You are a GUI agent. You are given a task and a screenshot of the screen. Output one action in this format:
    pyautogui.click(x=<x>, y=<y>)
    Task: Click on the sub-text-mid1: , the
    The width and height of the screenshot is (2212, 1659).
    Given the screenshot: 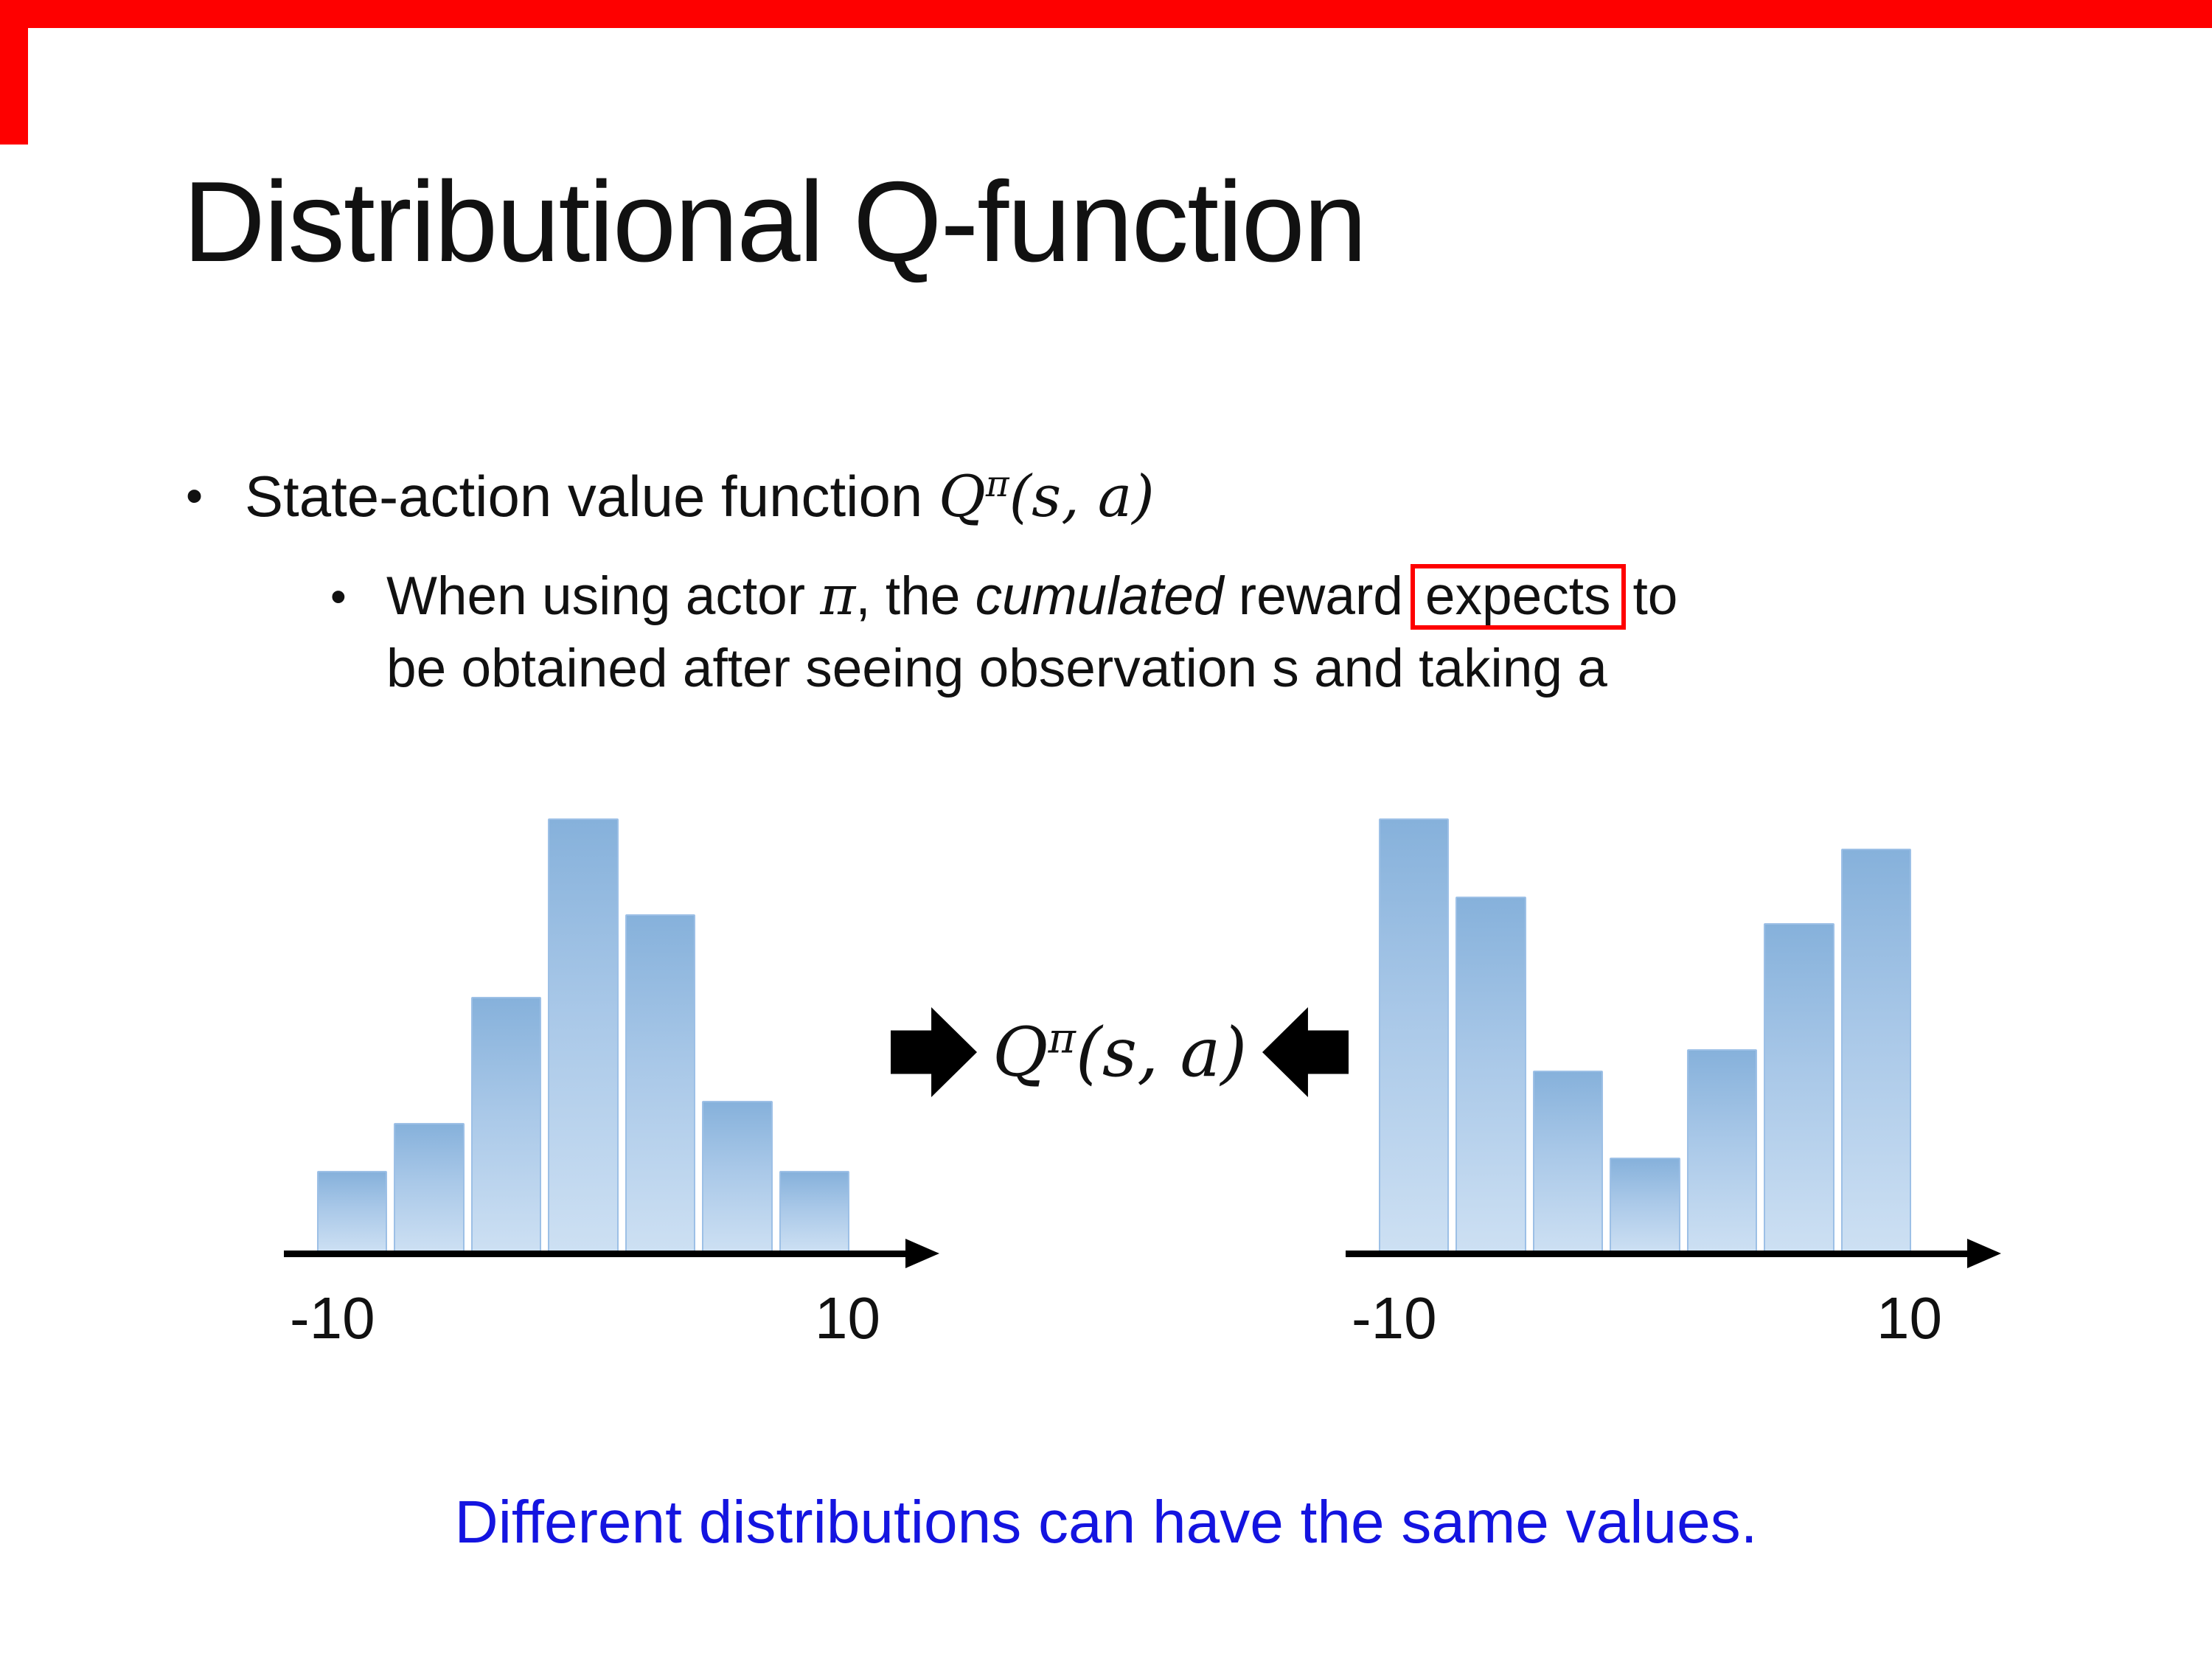 What is the action you would take?
    pyautogui.click(x=915, y=596)
    